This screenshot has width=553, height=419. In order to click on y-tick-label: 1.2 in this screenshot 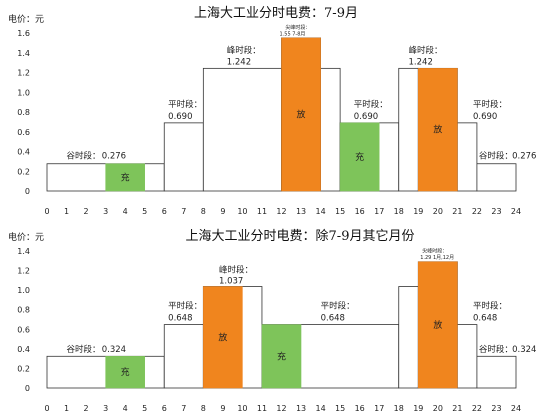, I will do `click(23, 73)`.